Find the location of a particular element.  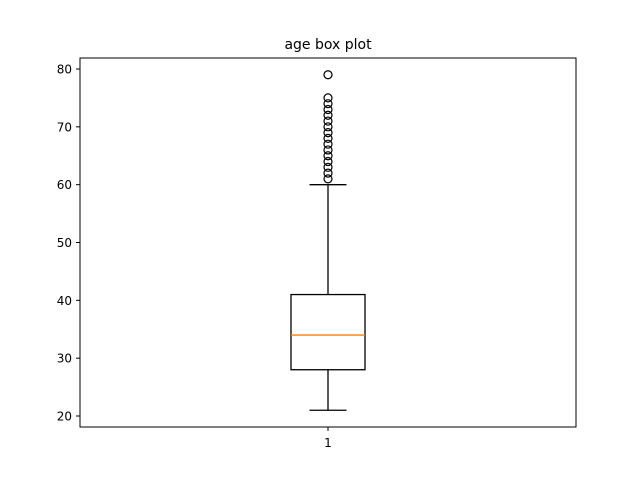

iqr-box is located at coordinates (328, 332).